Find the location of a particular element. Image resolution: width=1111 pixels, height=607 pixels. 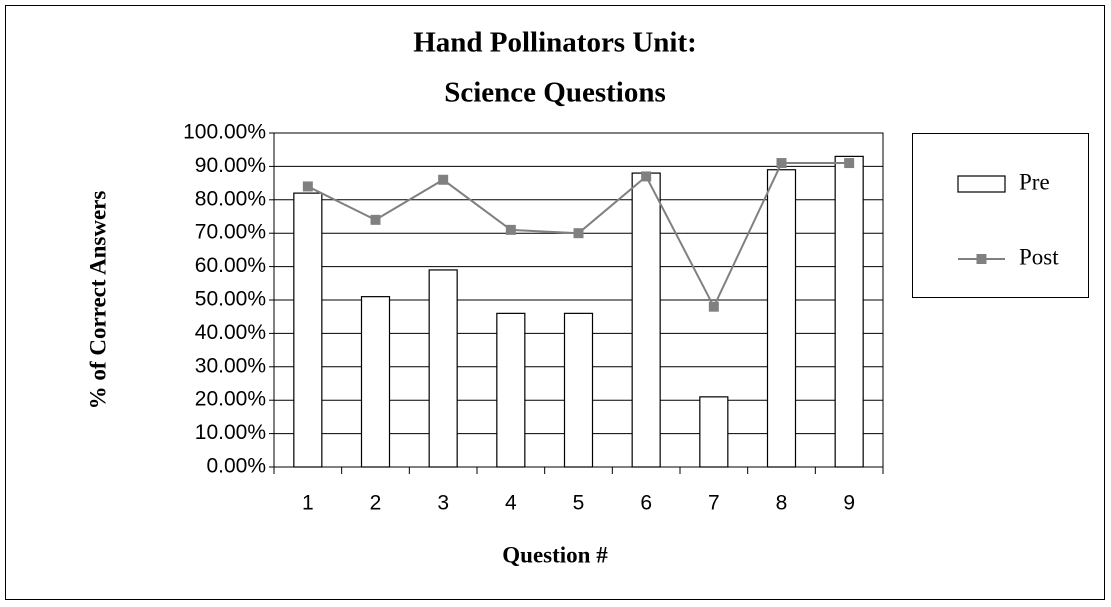

y-axis-label: % of Correct Answers is located at coordinates (97, 300).